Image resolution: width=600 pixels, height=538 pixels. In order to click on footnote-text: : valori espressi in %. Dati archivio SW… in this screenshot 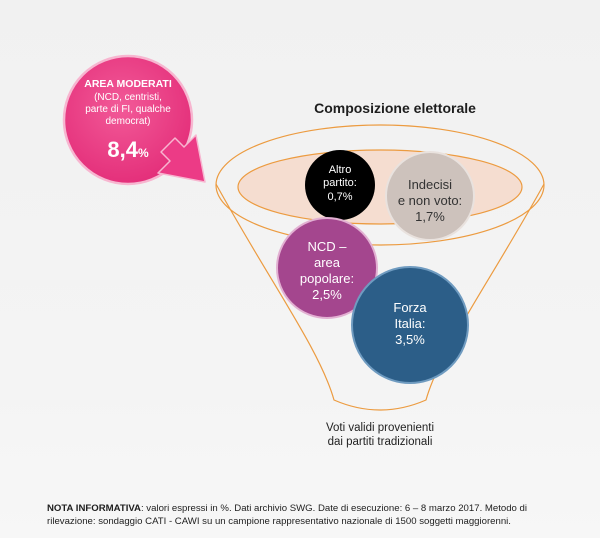, I will do `click(287, 515)`.